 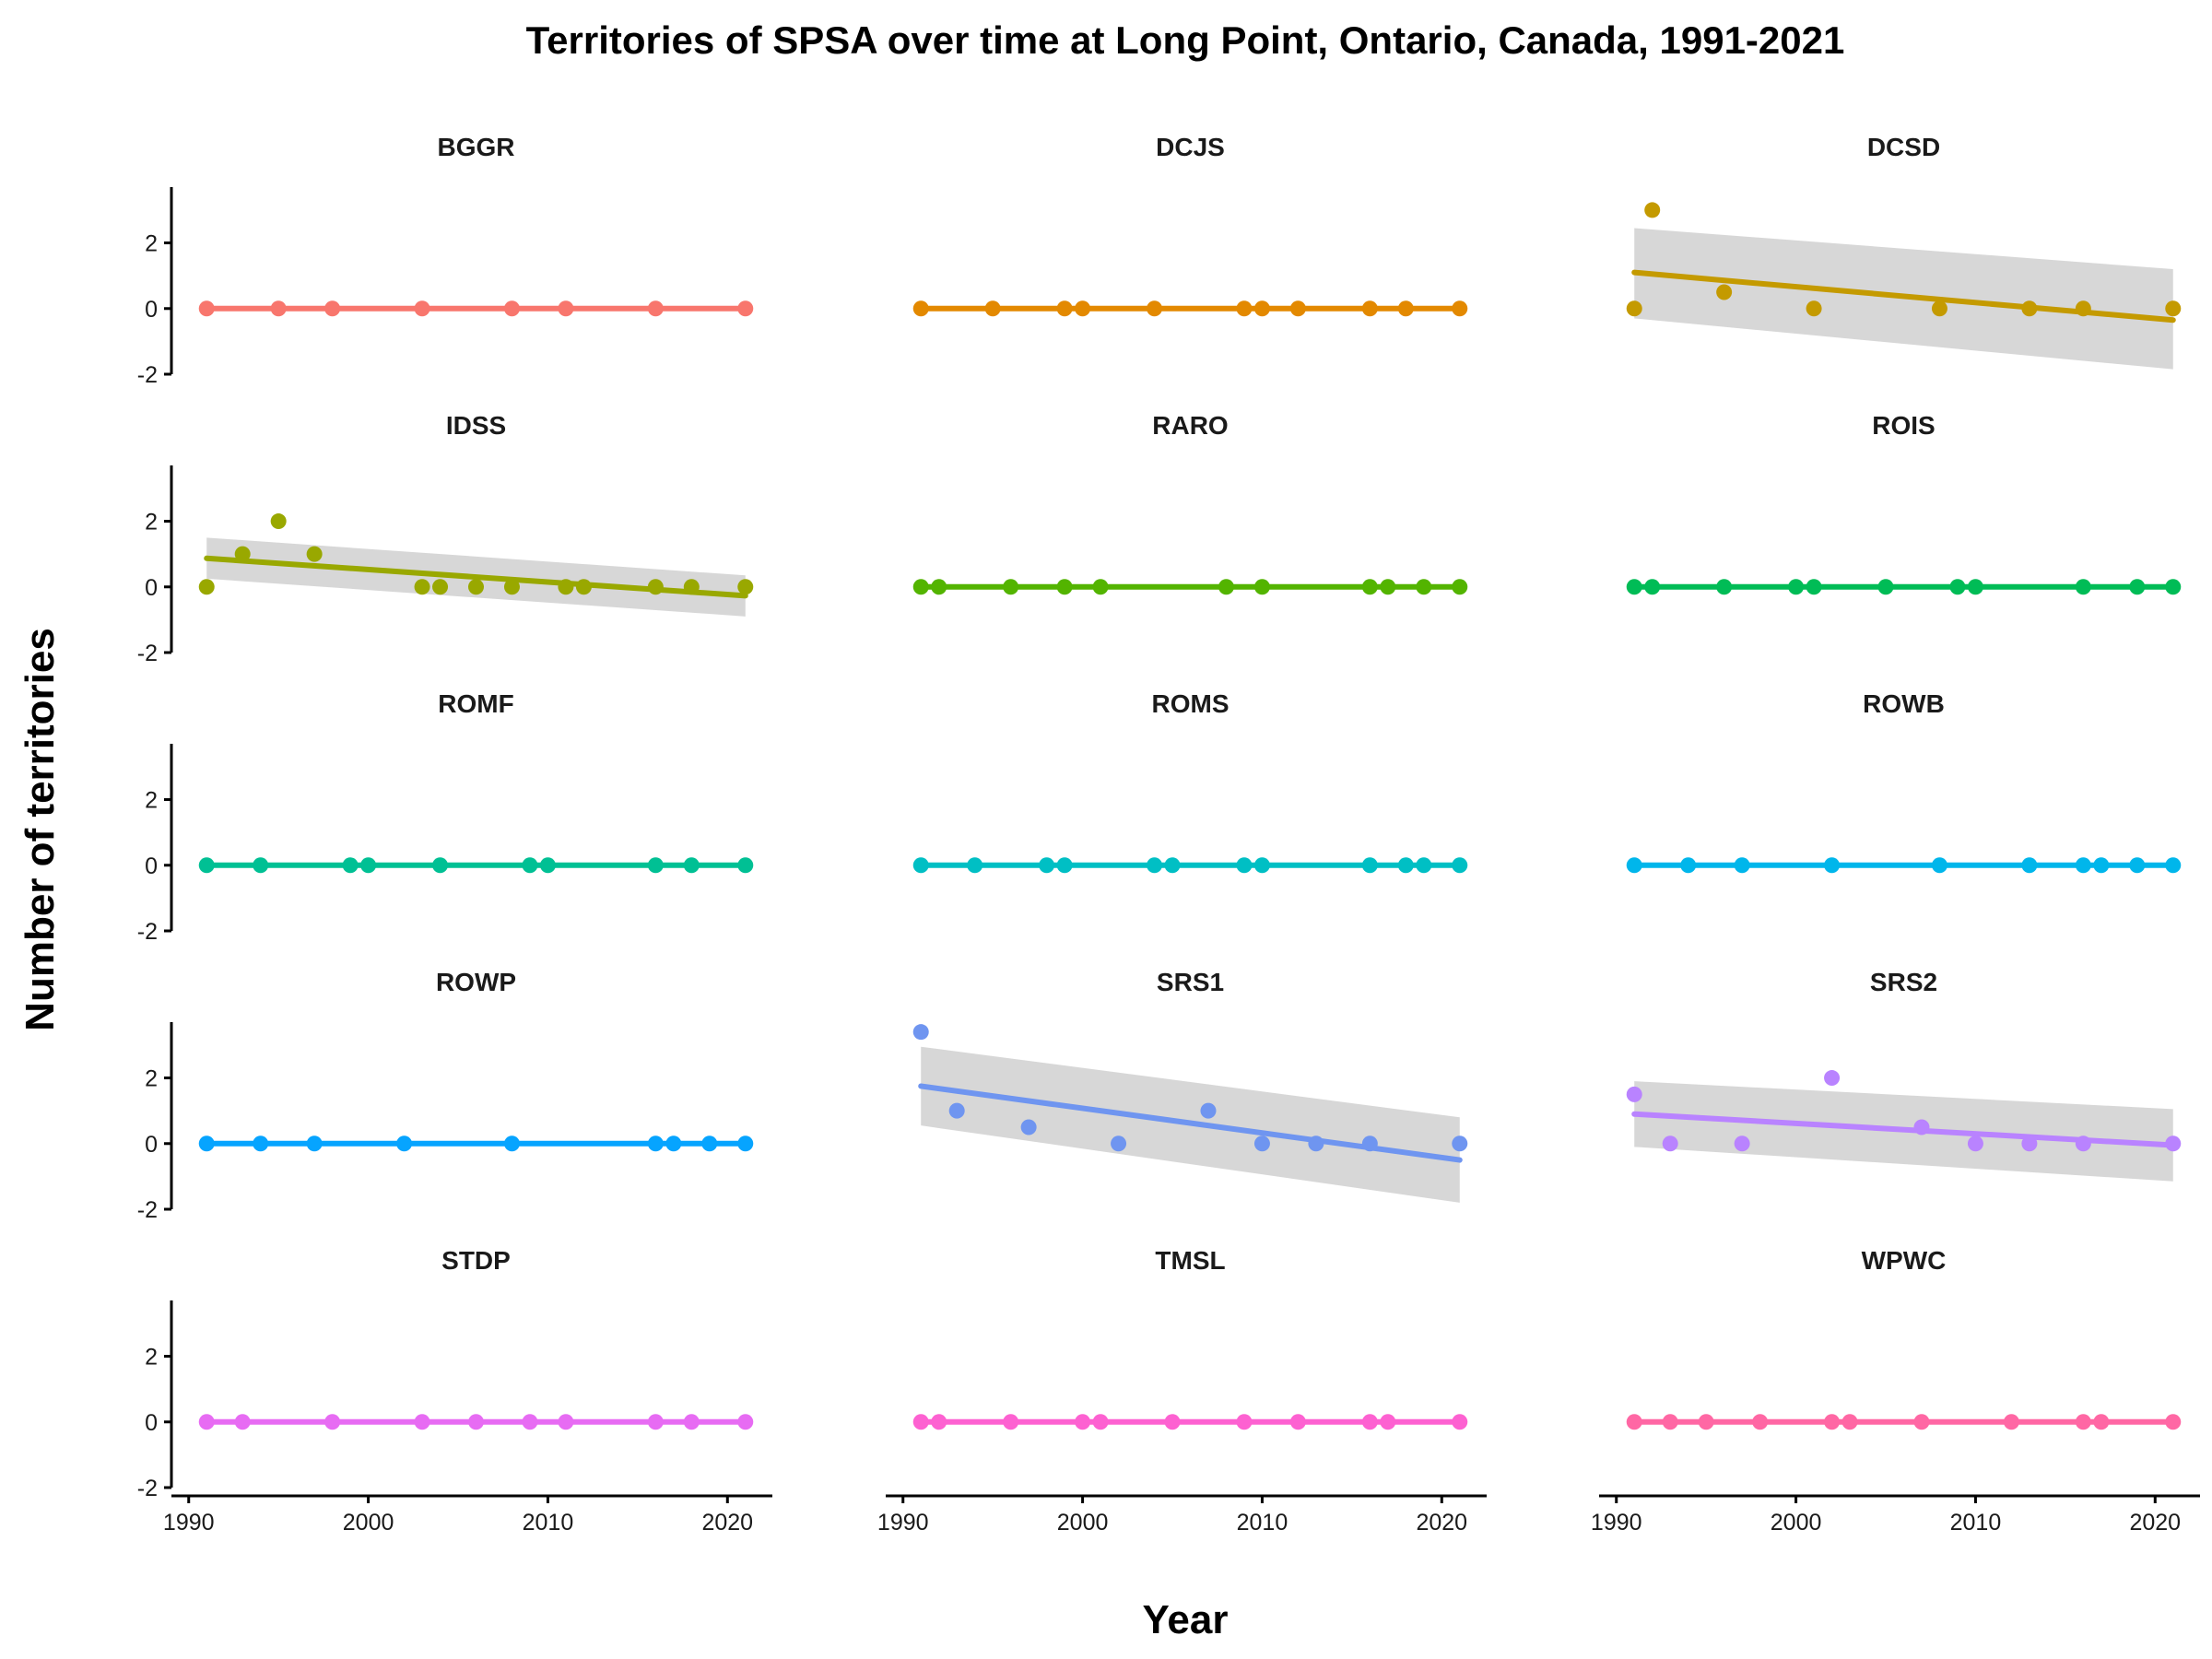 What do you see at coordinates (151, 801) in the screenshot?
I see `y-tick-label: 2` at bounding box center [151, 801].